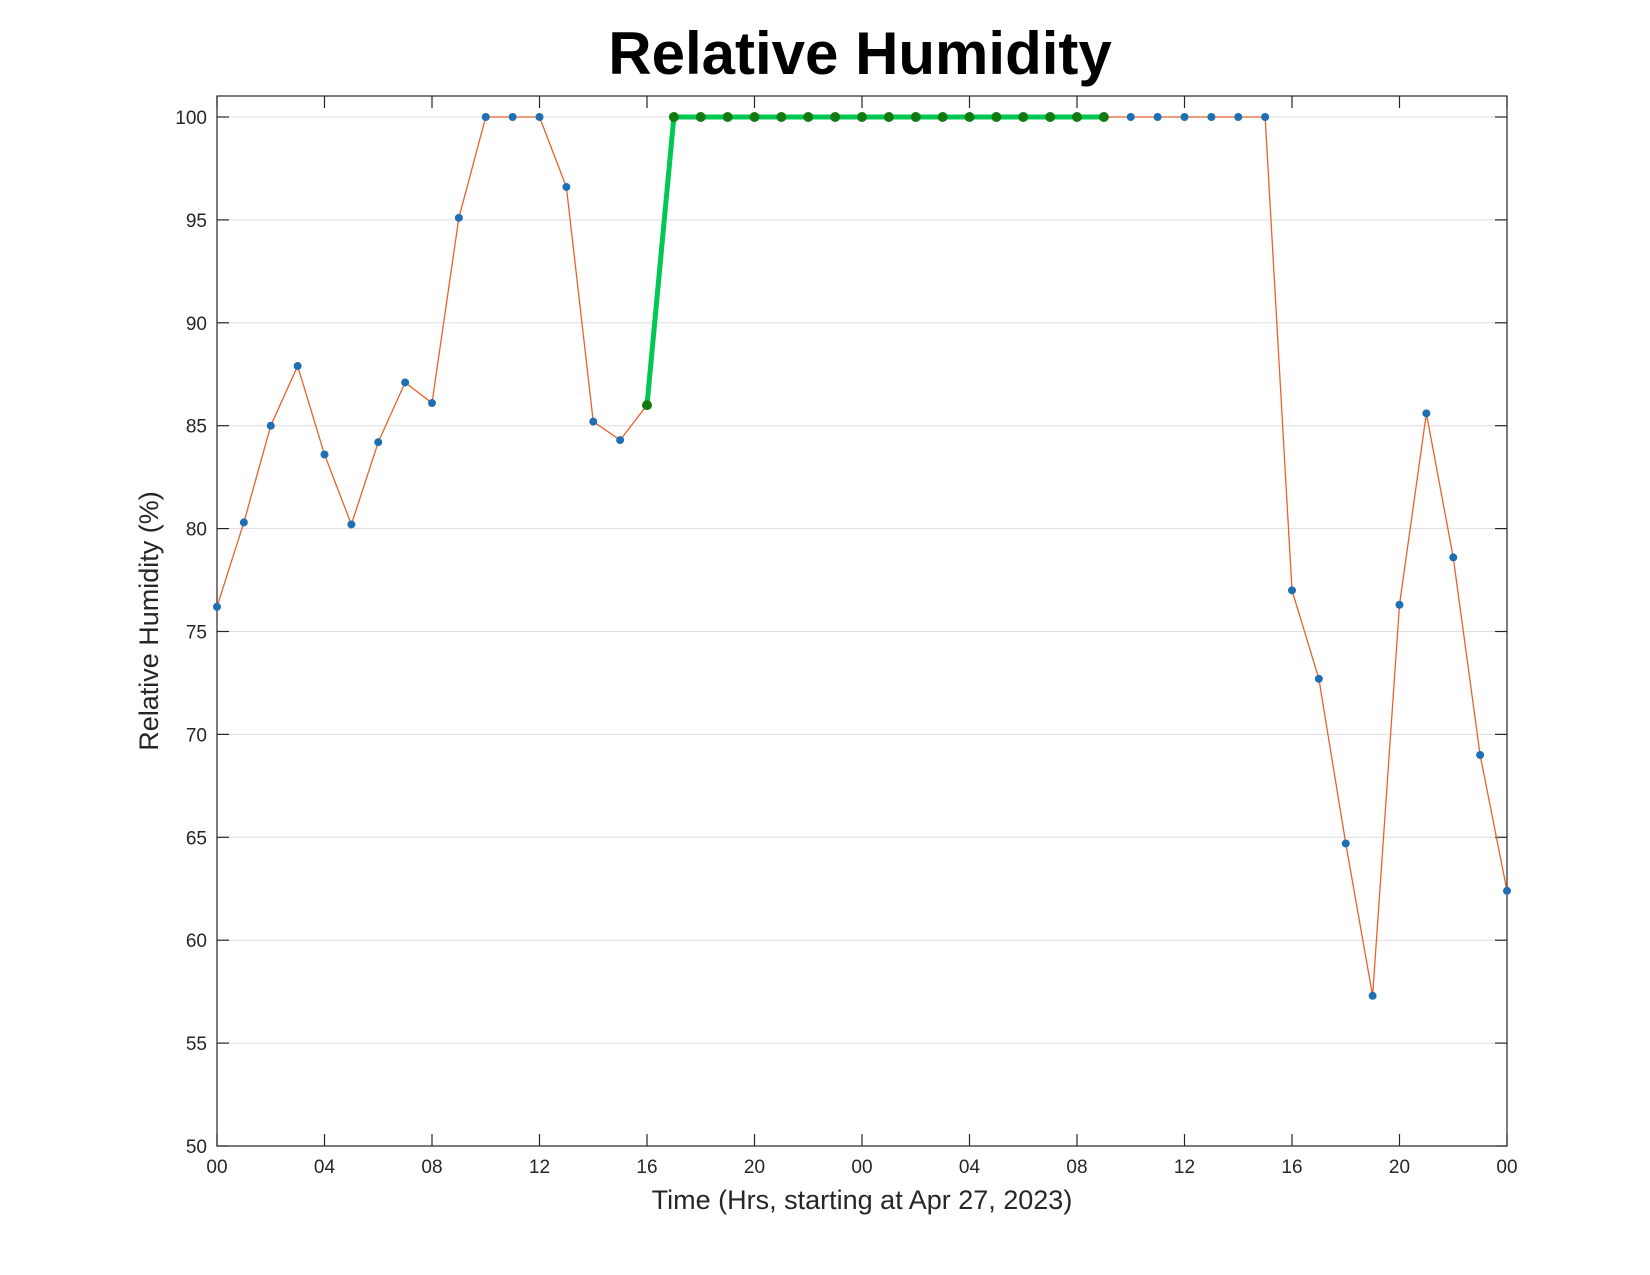 The width and height of the screenshot is (1650, 1275). I want to click on y-tick-label: 50, so click(196, 1147).